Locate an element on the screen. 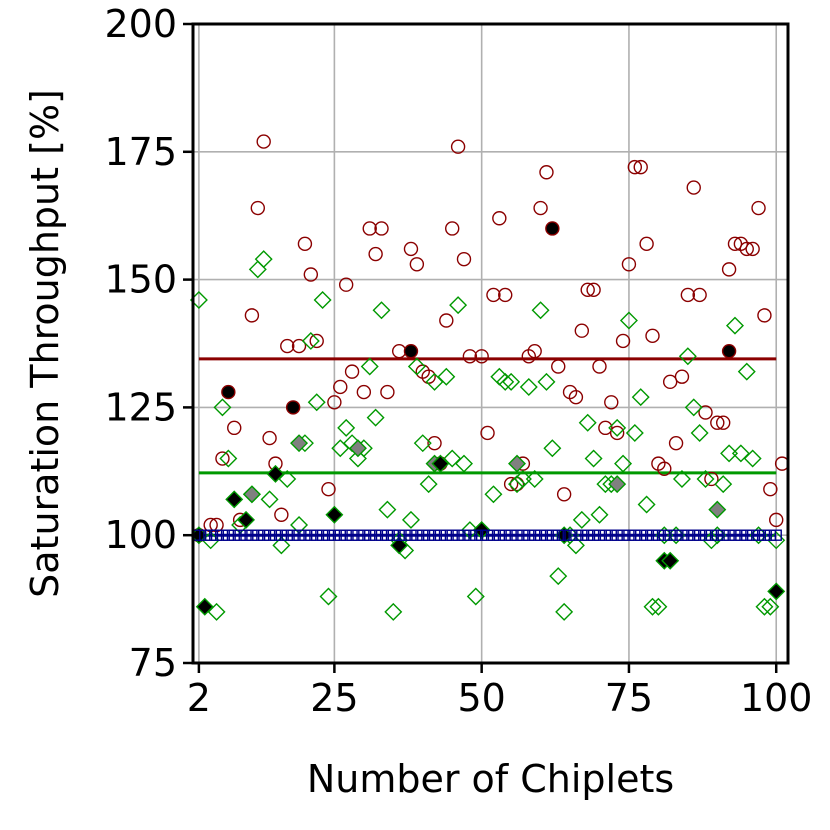 The image size is (830, 830). circle-marker-filled is located at coordinates (228, 392).